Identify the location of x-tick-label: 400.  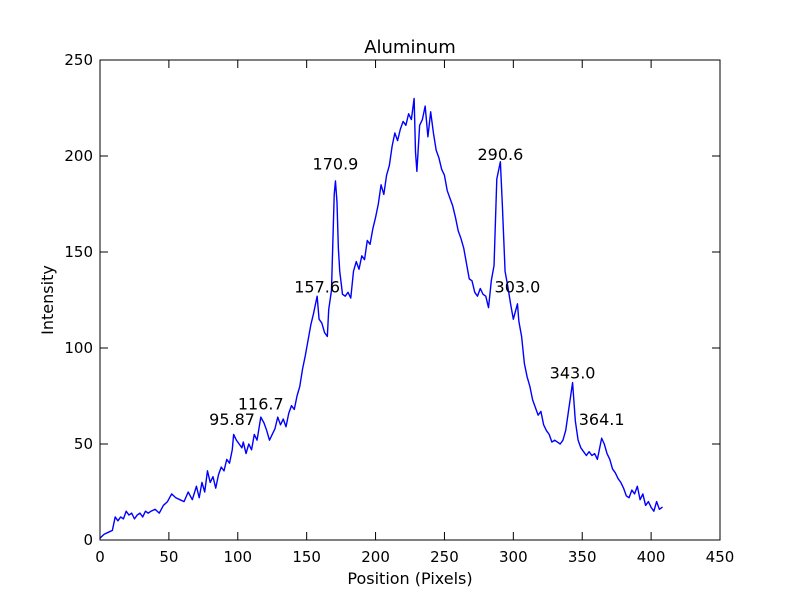
(651, 557).